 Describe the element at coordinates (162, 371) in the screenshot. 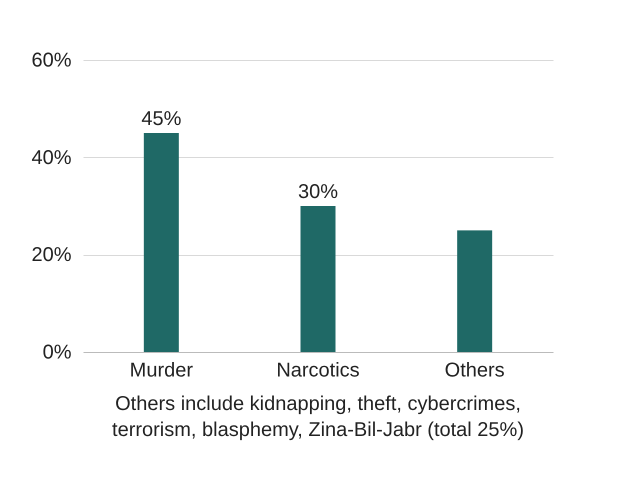

I see `x-tick-label: Murder` at that location.